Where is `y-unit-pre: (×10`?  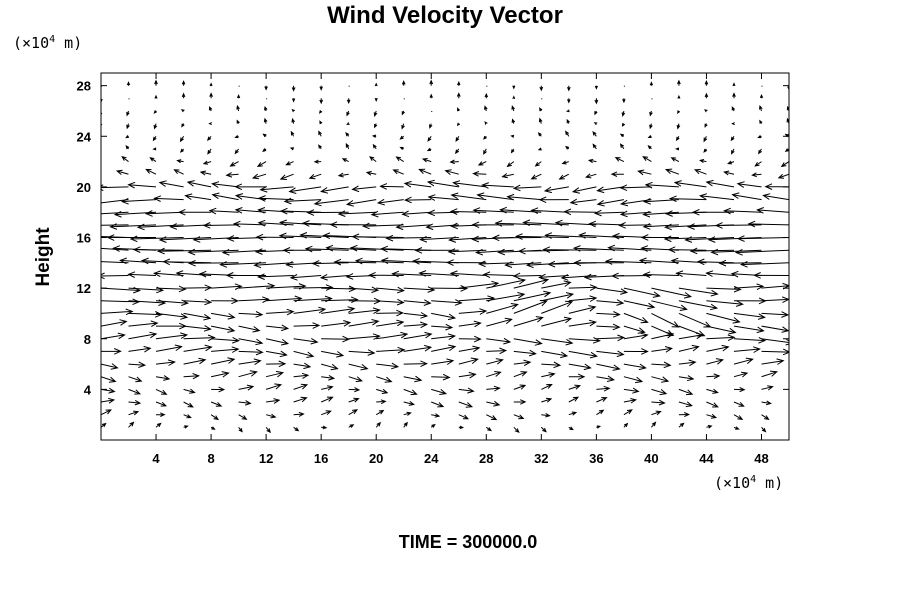 y-unit-pre: (×10 is located at coordinates (31, 43).